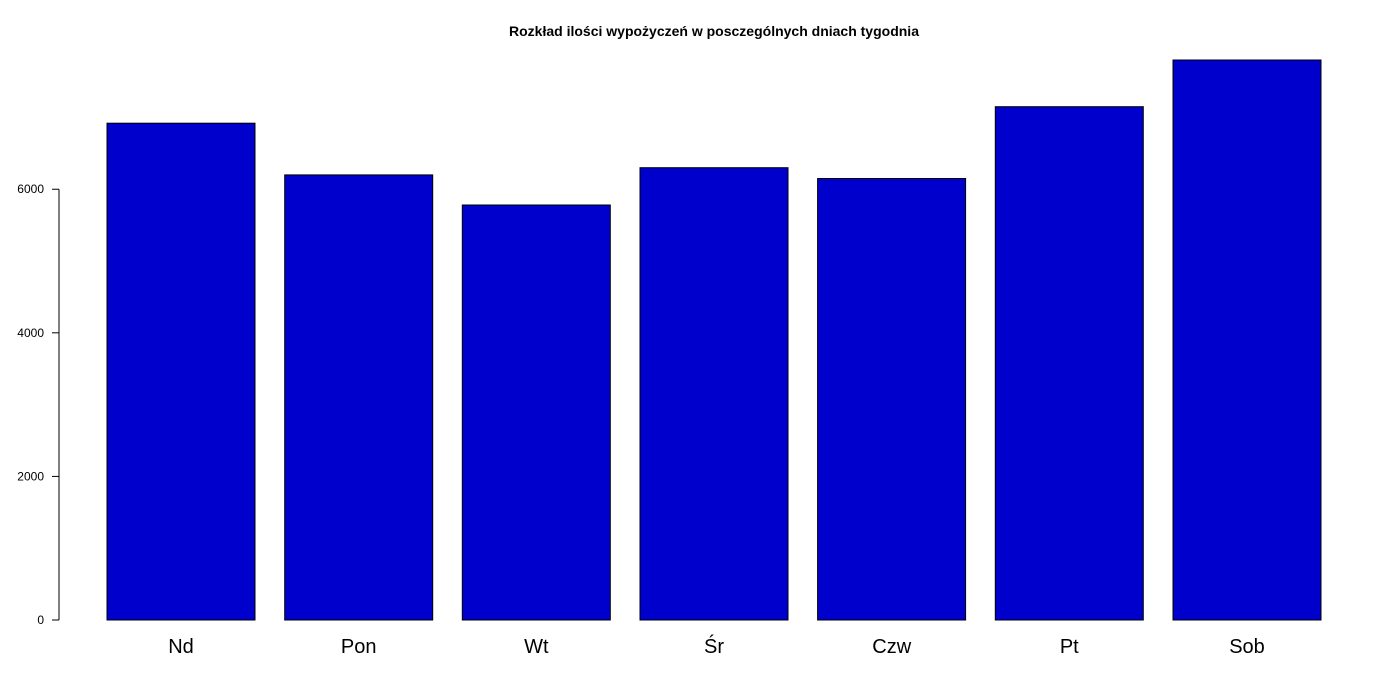  What do you see at coordinates (1247, 340) in the screenshot?
I see `bar-Sob` at bounding box center [1247, 340].